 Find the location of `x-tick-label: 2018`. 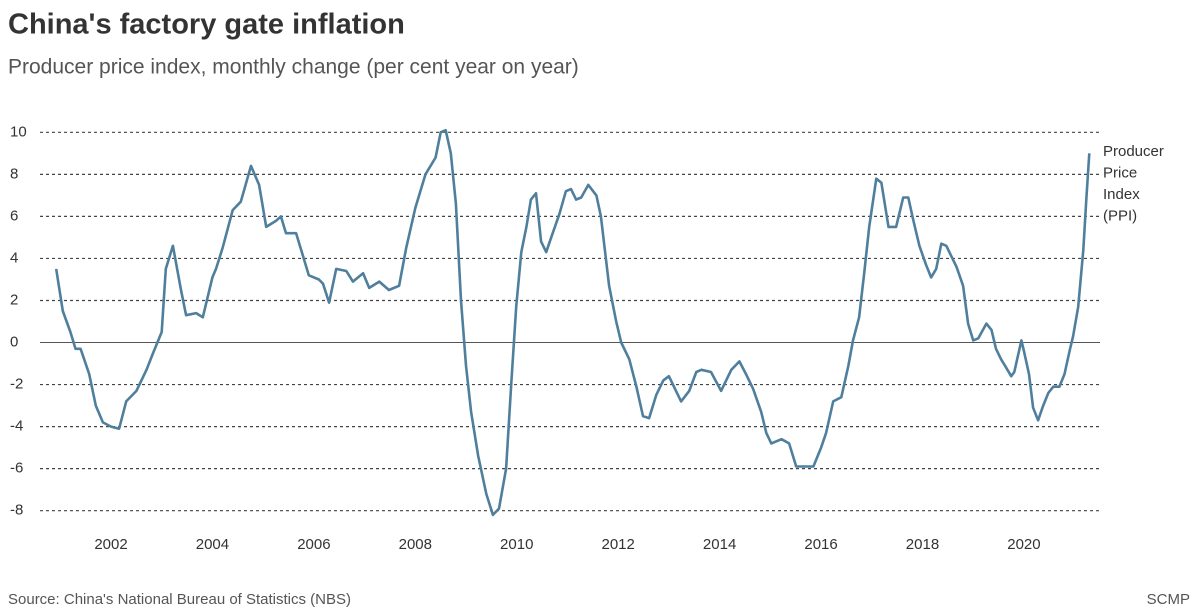

x-tick-label: 2018 is located at coordinates (922, 544).